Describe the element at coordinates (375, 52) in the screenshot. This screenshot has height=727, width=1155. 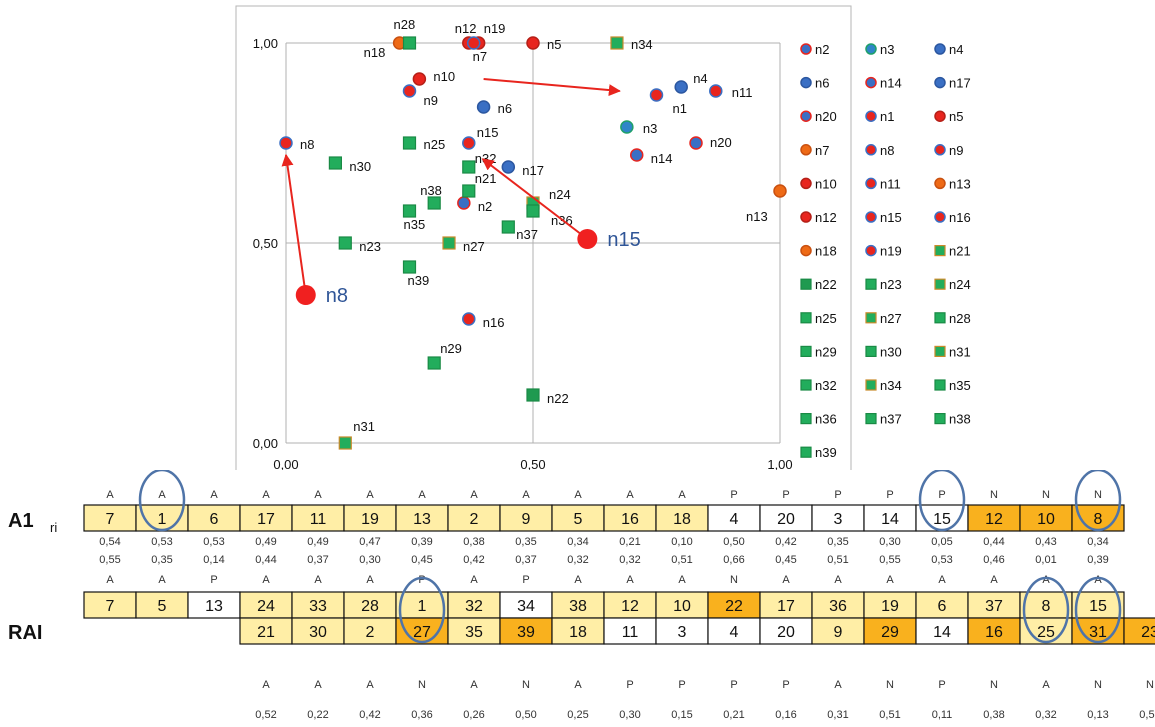
I see `point-label-n18: n18` at that location.